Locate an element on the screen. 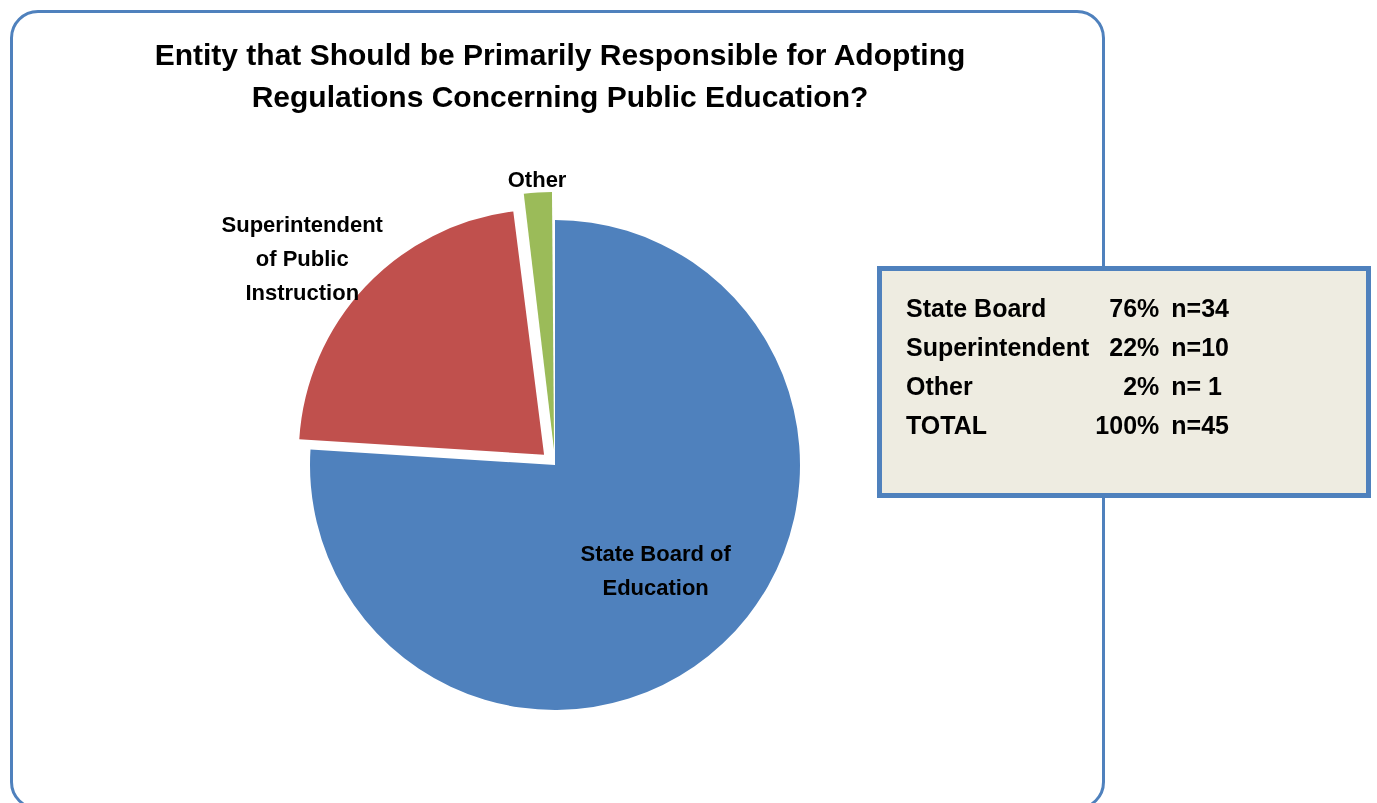 The width and height of the screenshot is (1377, 803). text: Superintendent 22% n=10 is located at coordinates (1067, 347).